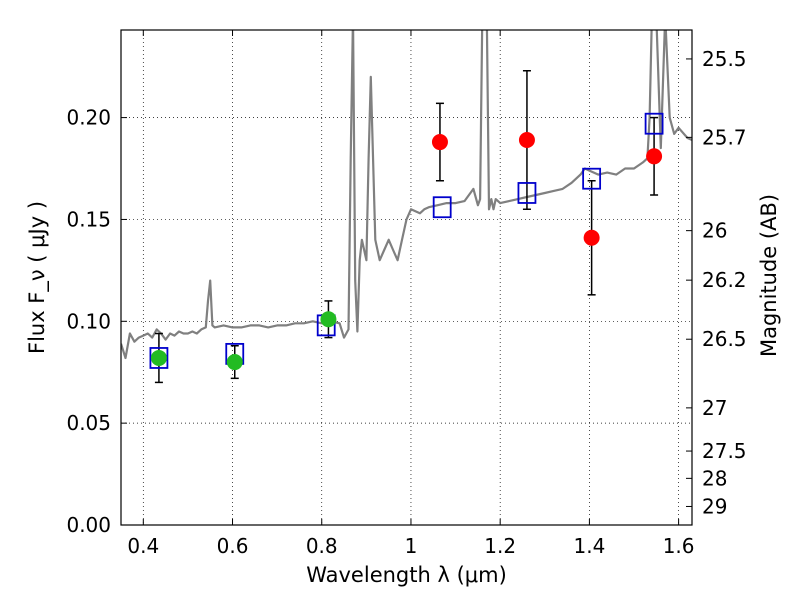 Image resolution: width=800 pixels, height=600 pixels. What do you see at coordinates (724, 59) in the screenshot?
I see `y2-tick-label: 25.5` at bounding box center [724, 59].